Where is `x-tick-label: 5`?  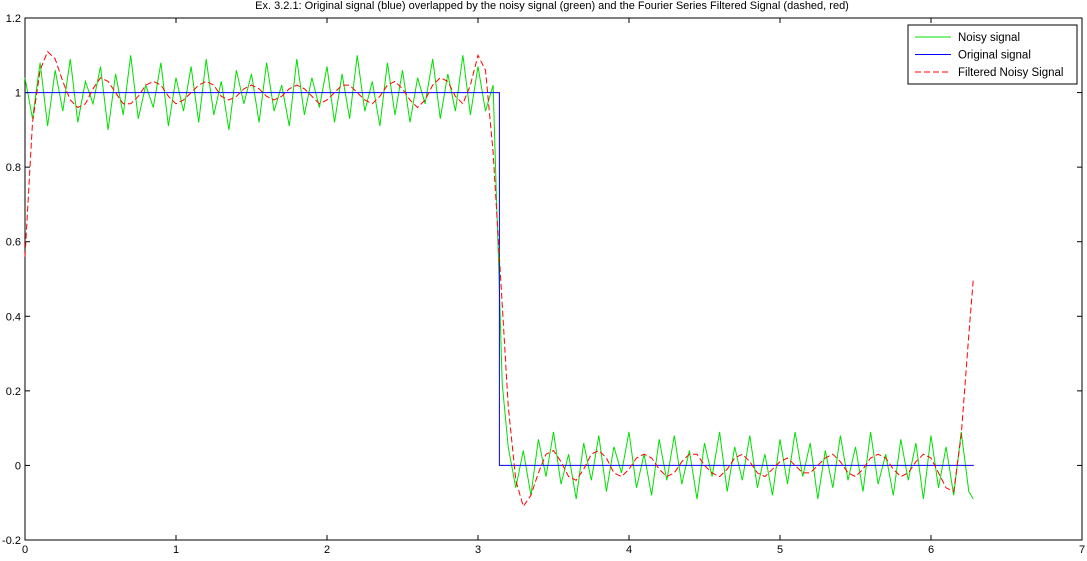
x-tick-label: 5 is located at coordinates (780, 550).